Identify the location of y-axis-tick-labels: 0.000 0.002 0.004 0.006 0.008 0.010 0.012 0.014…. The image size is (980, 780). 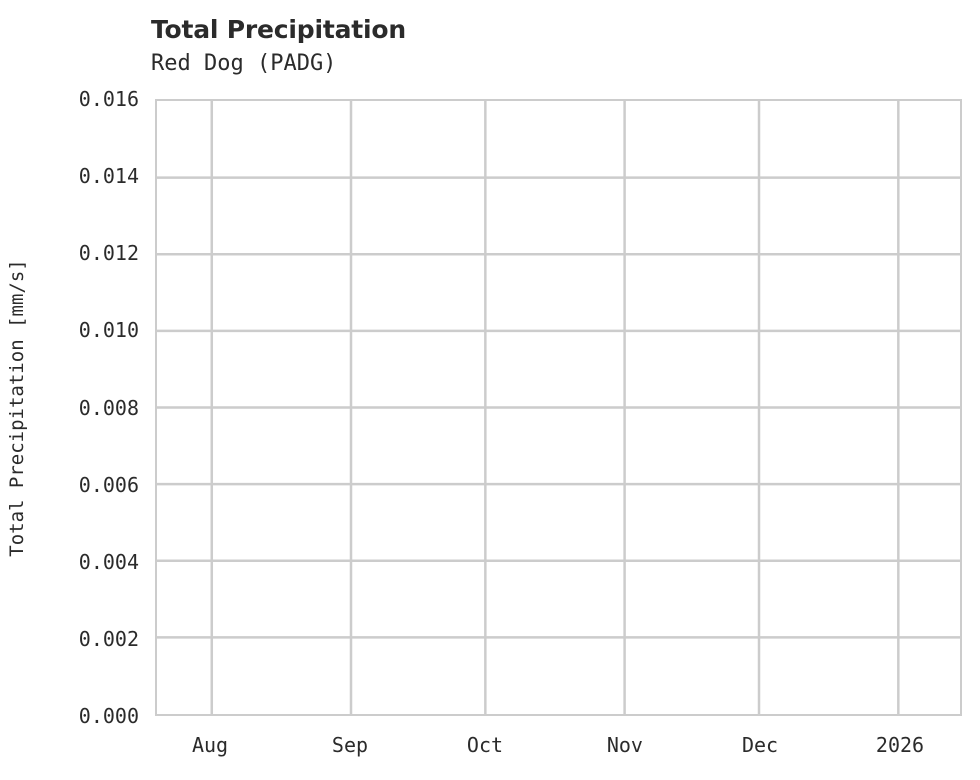
(69, 390).